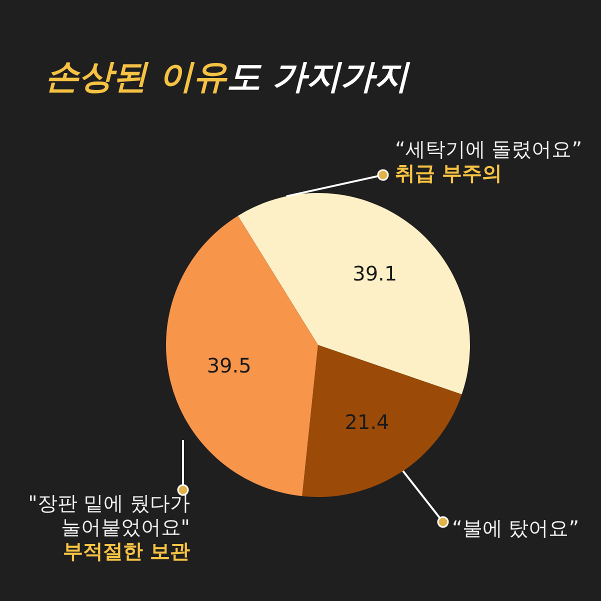 Image resolution: width=601 pixels, height=601 pixels. What do you see at coordinates (109, 515) in the screenshot?
I see `slice-label: "장판 밑에 뒀다가 눌어붙었어요"` at bounding box center [109, 515].